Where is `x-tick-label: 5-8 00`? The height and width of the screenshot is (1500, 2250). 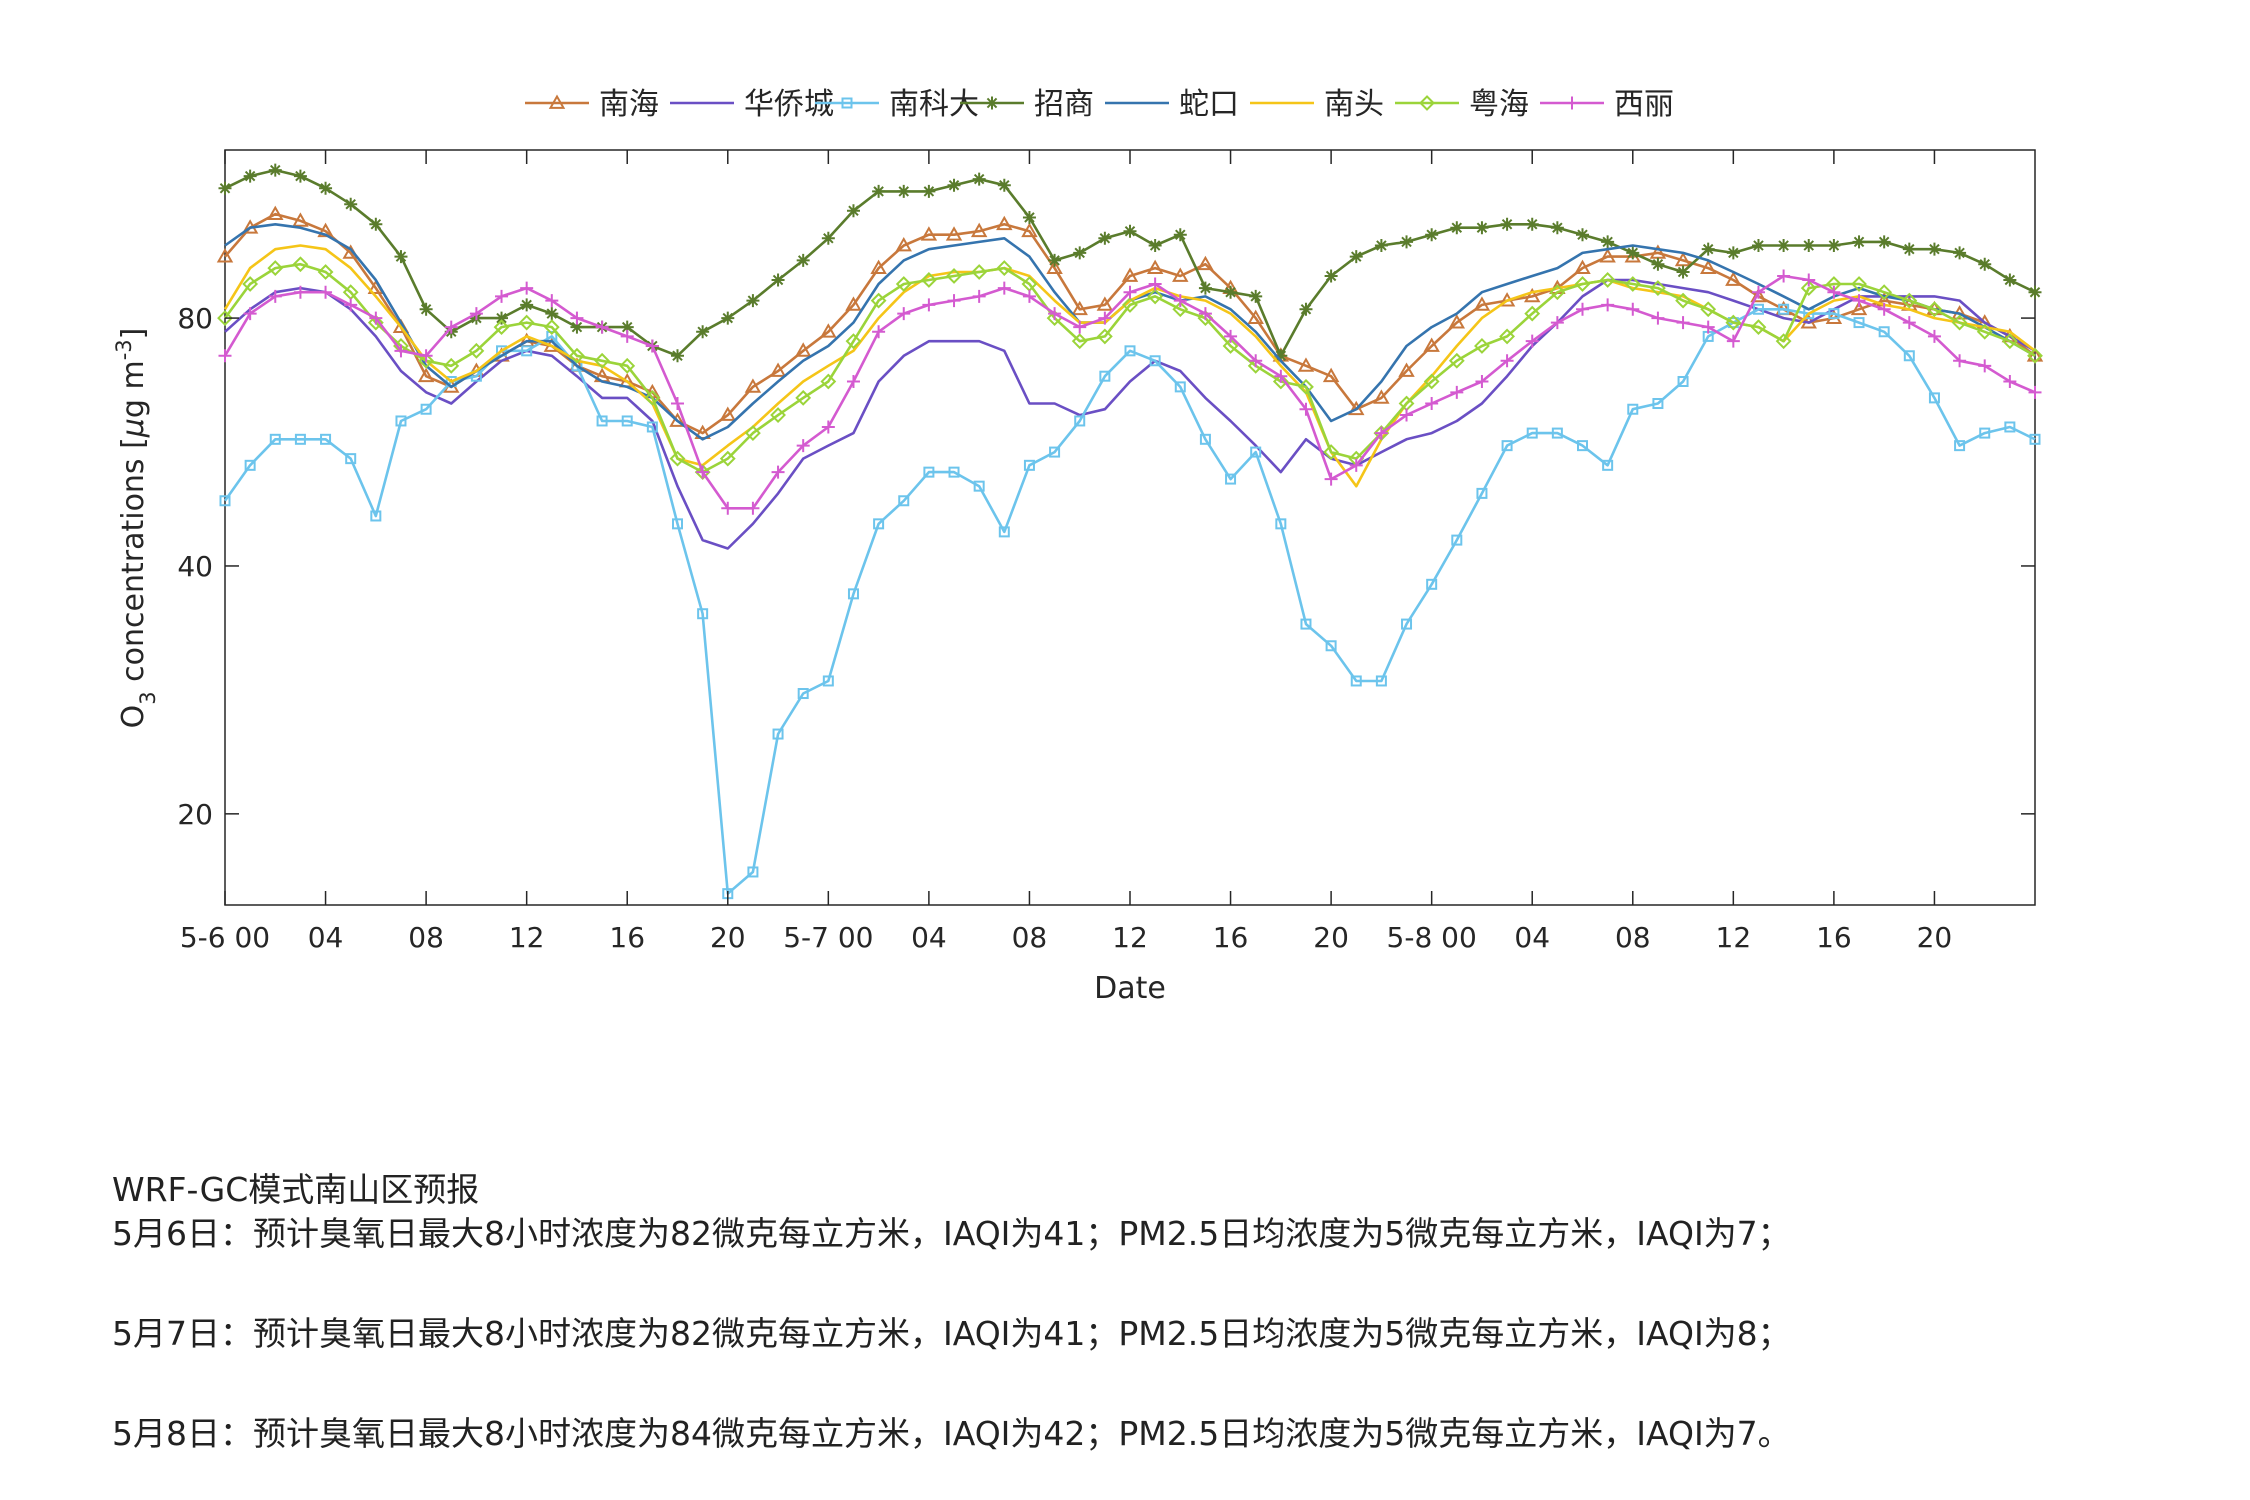 x-tick-label: 5-8 00 is located at coordinates (1432, 937).